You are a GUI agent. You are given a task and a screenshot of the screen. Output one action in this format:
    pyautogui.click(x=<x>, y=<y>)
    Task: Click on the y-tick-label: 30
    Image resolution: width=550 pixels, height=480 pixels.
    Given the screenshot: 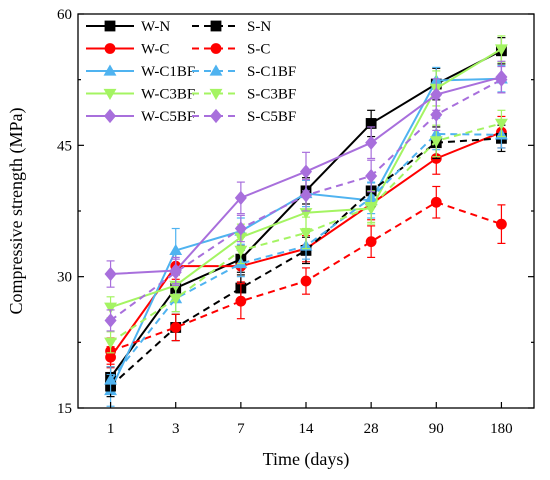 What is the action you would take?
    pyautogui.click(x=64, y=278)
    